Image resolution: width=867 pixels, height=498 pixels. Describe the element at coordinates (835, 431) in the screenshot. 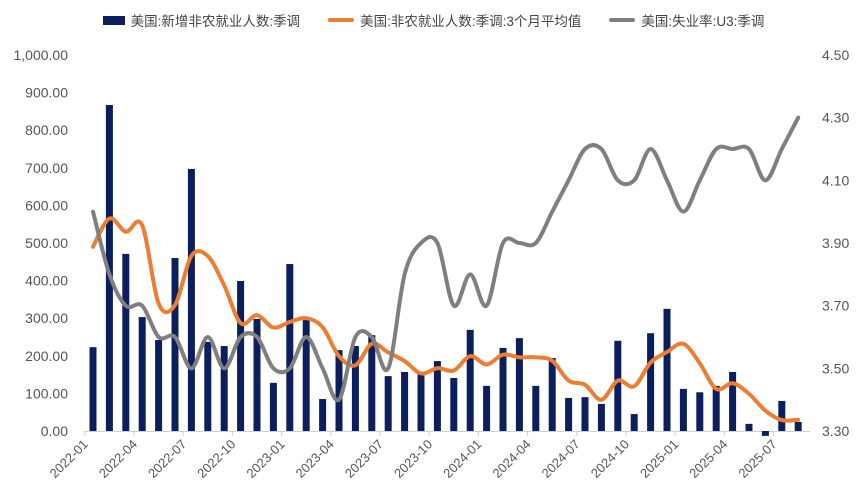

I see `right-tick-label: 3.30` at that location.